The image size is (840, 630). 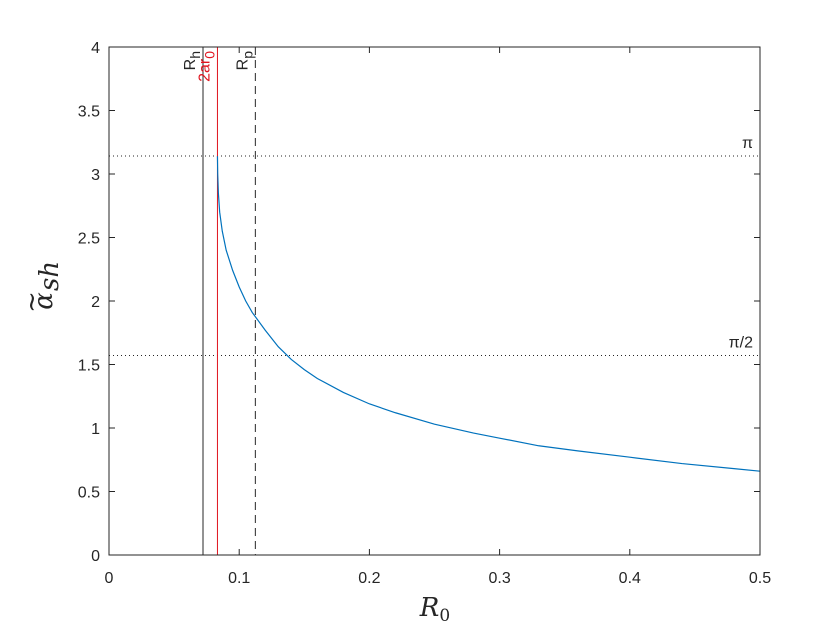 What do you see at coordinates (95, 175) in the screenshot?
I see `y-tick-label: 3` at bounding box center [95, 175].